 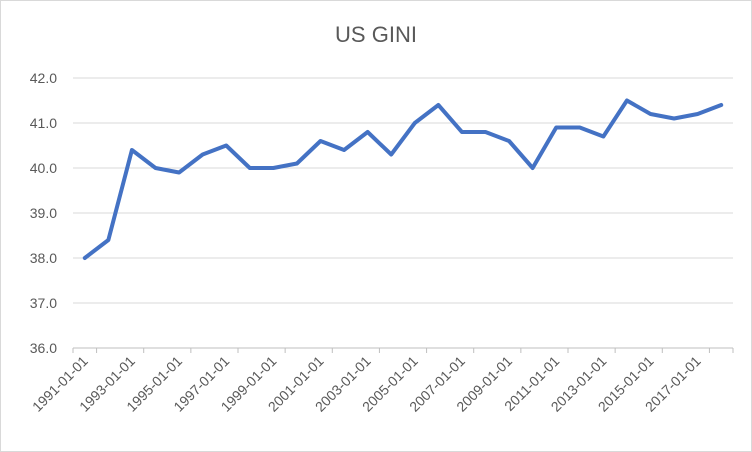 What do you see at coordinates (43, 168) in the screenshot?
I see `y-tick-label: 40.0` at bounding box center [43, 168].